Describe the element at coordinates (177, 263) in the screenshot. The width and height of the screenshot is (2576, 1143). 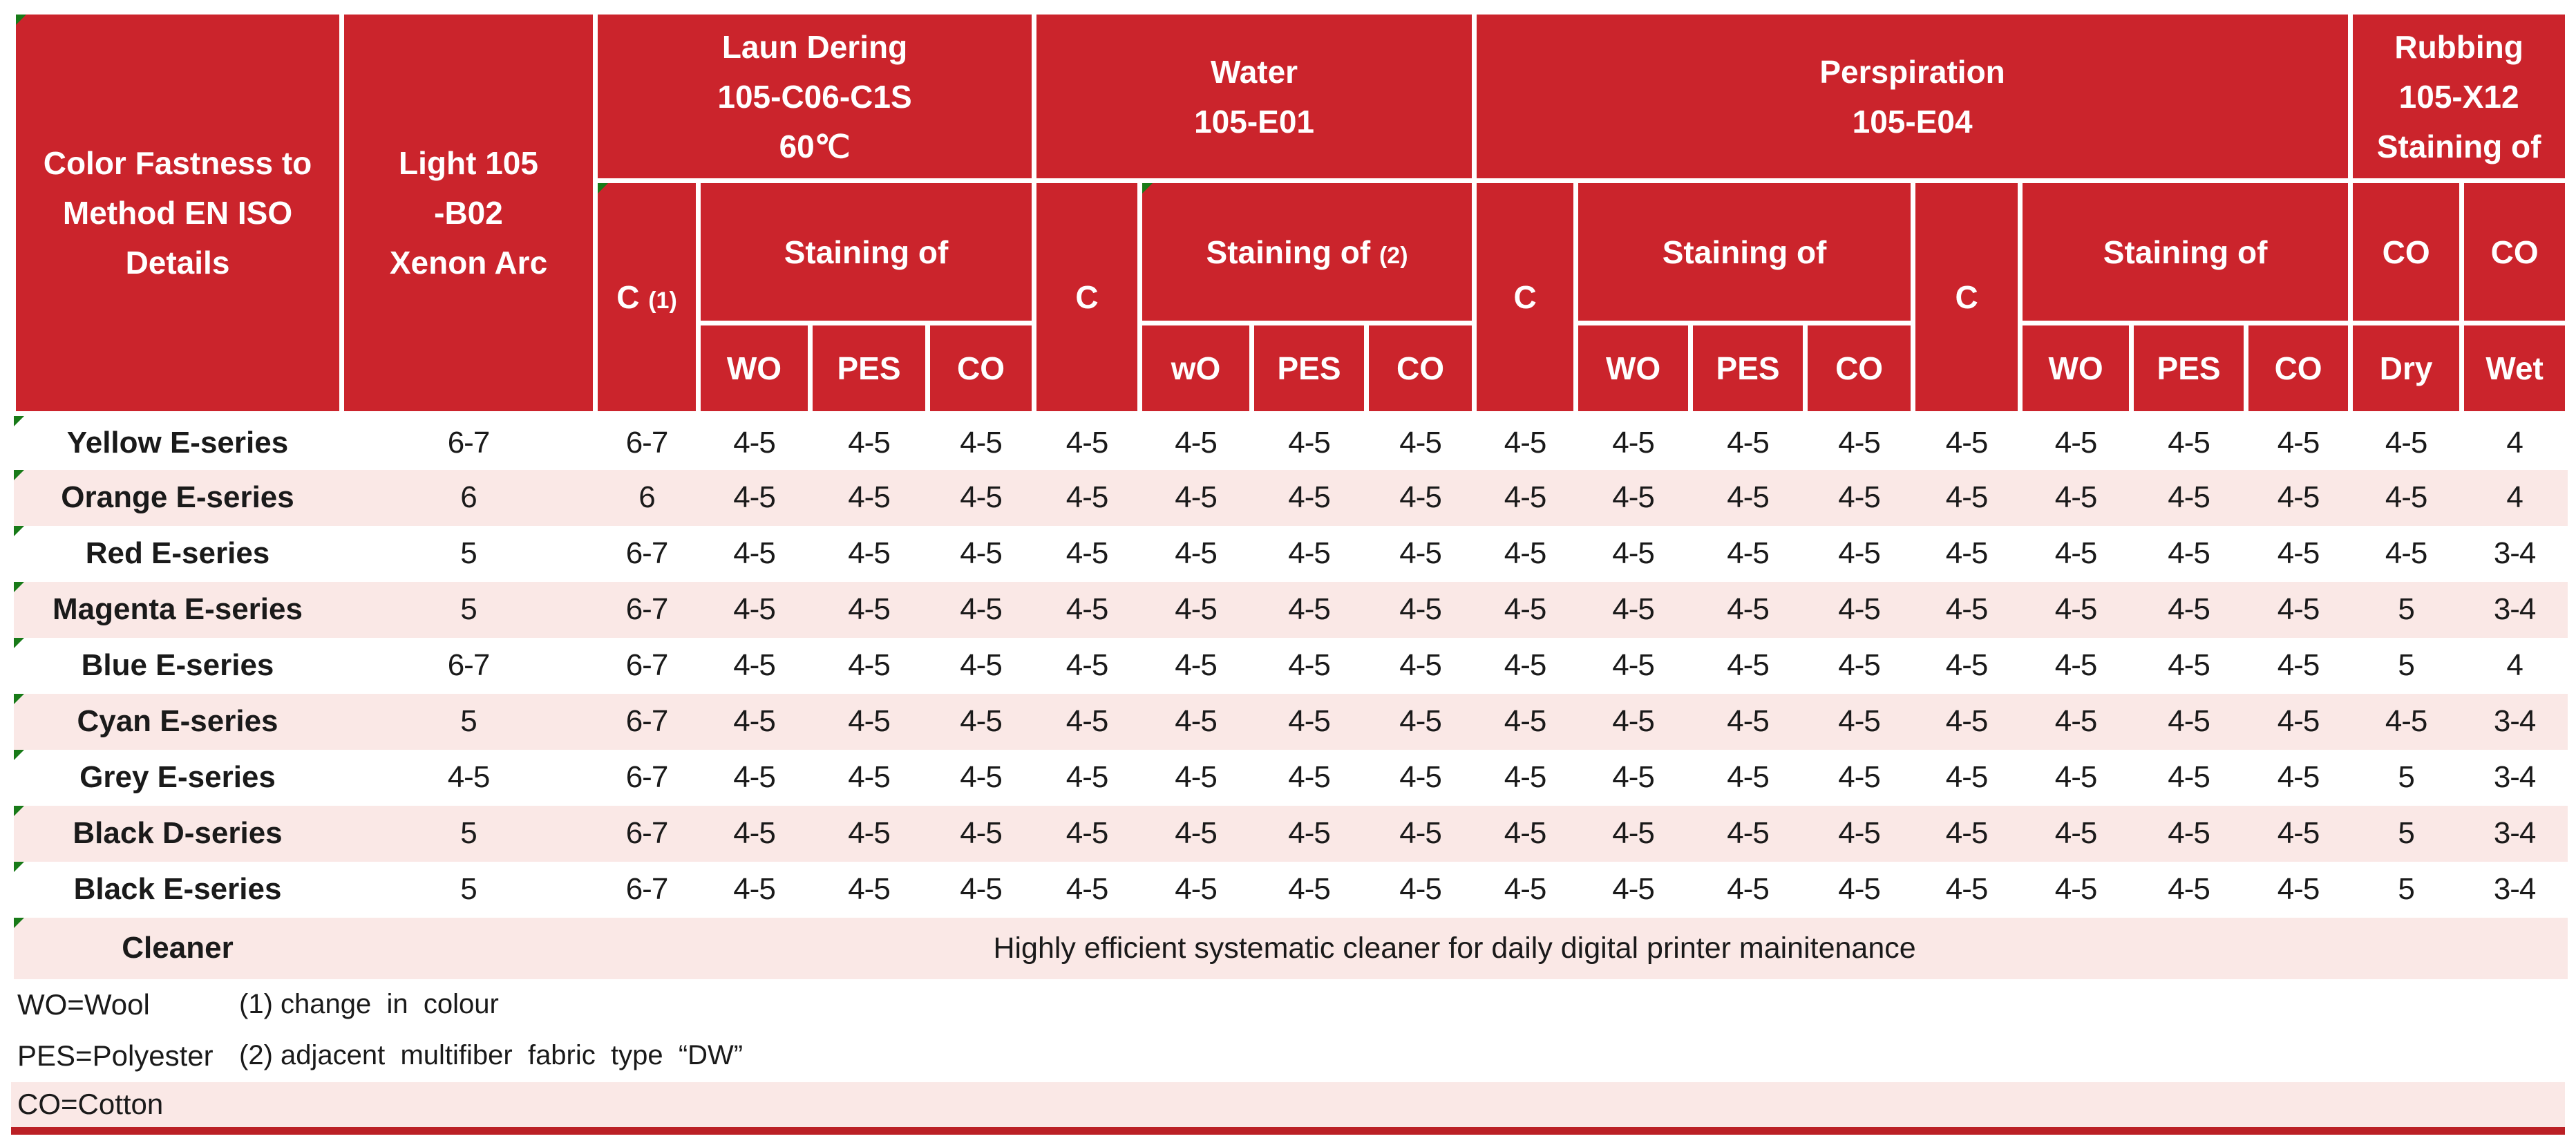
I see `header-details-line: Details` at that location.